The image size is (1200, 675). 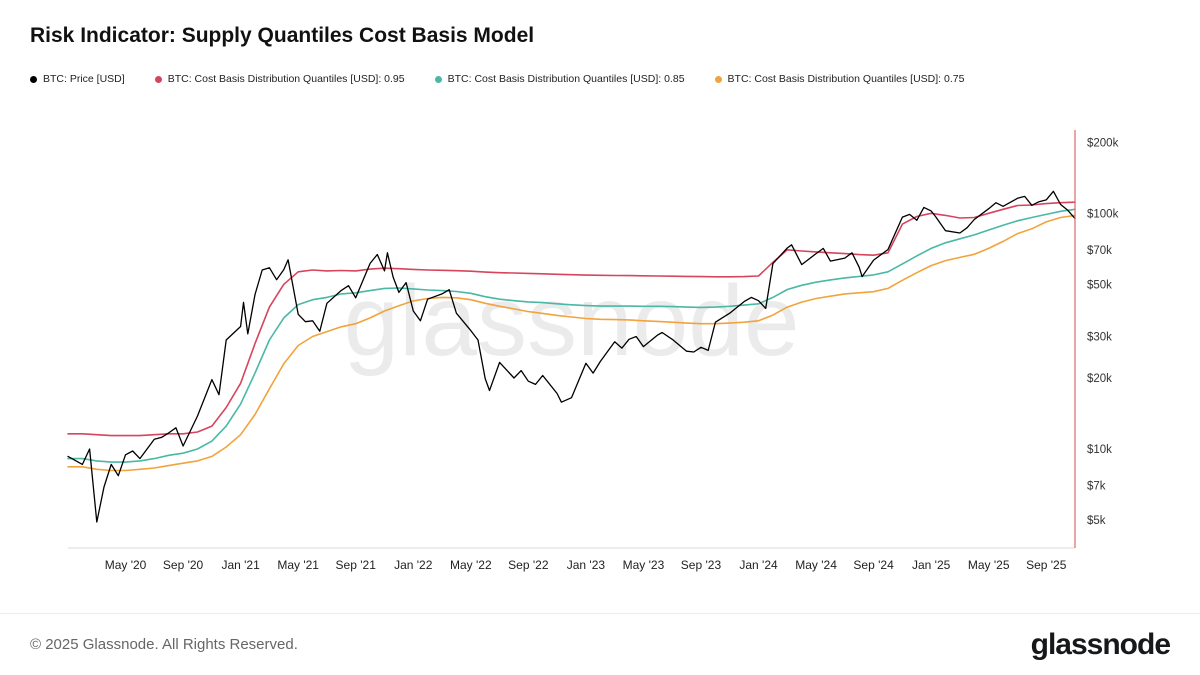 What do you see at coordinates (1103, 214) in the screenshot?
I see `y-axis-tick-label: $100k` at bounding box center [1103, 214].